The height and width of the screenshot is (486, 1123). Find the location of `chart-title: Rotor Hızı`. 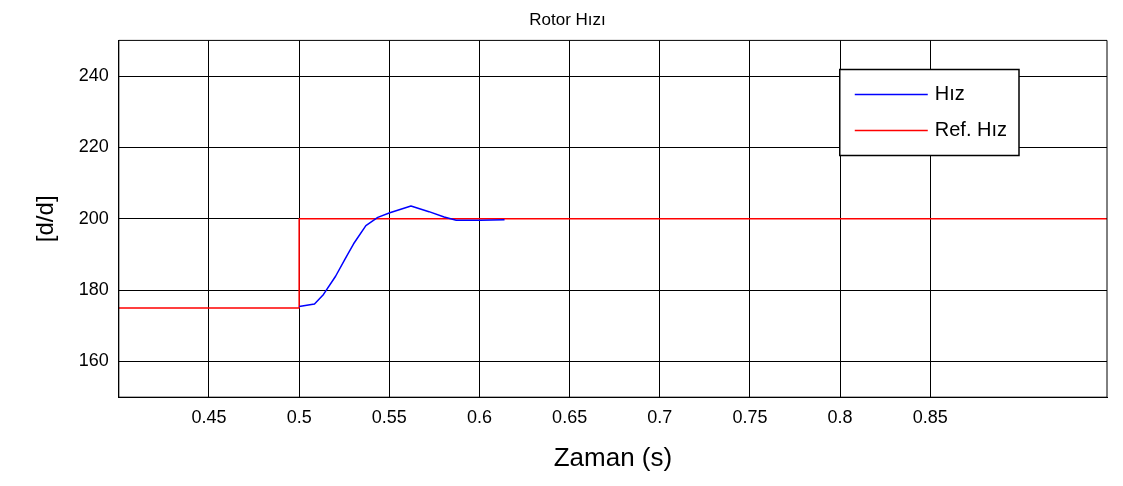

chart-title: Rotor Hızı is located at coordinates (567, 19).